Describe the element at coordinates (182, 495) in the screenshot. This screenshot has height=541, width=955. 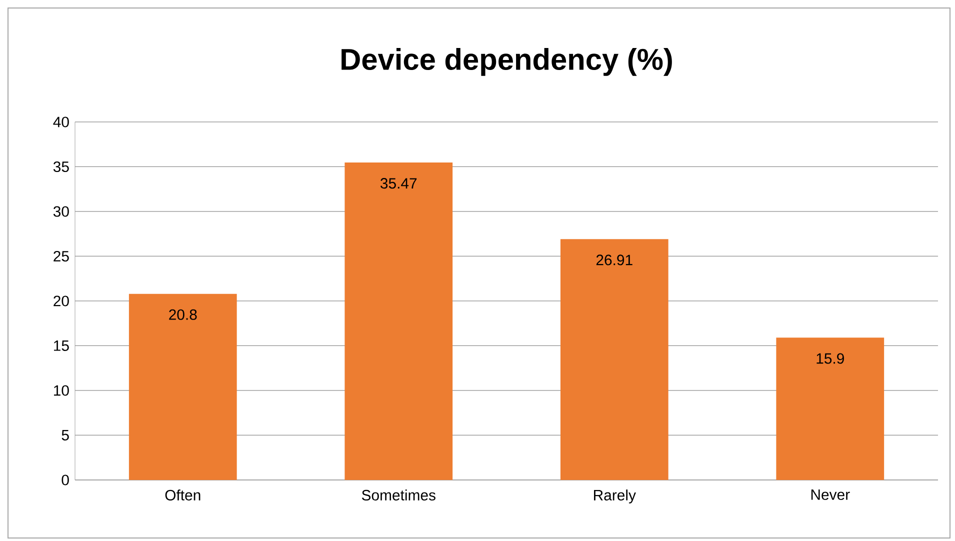
I see `x-tick-label: Often` at that location.